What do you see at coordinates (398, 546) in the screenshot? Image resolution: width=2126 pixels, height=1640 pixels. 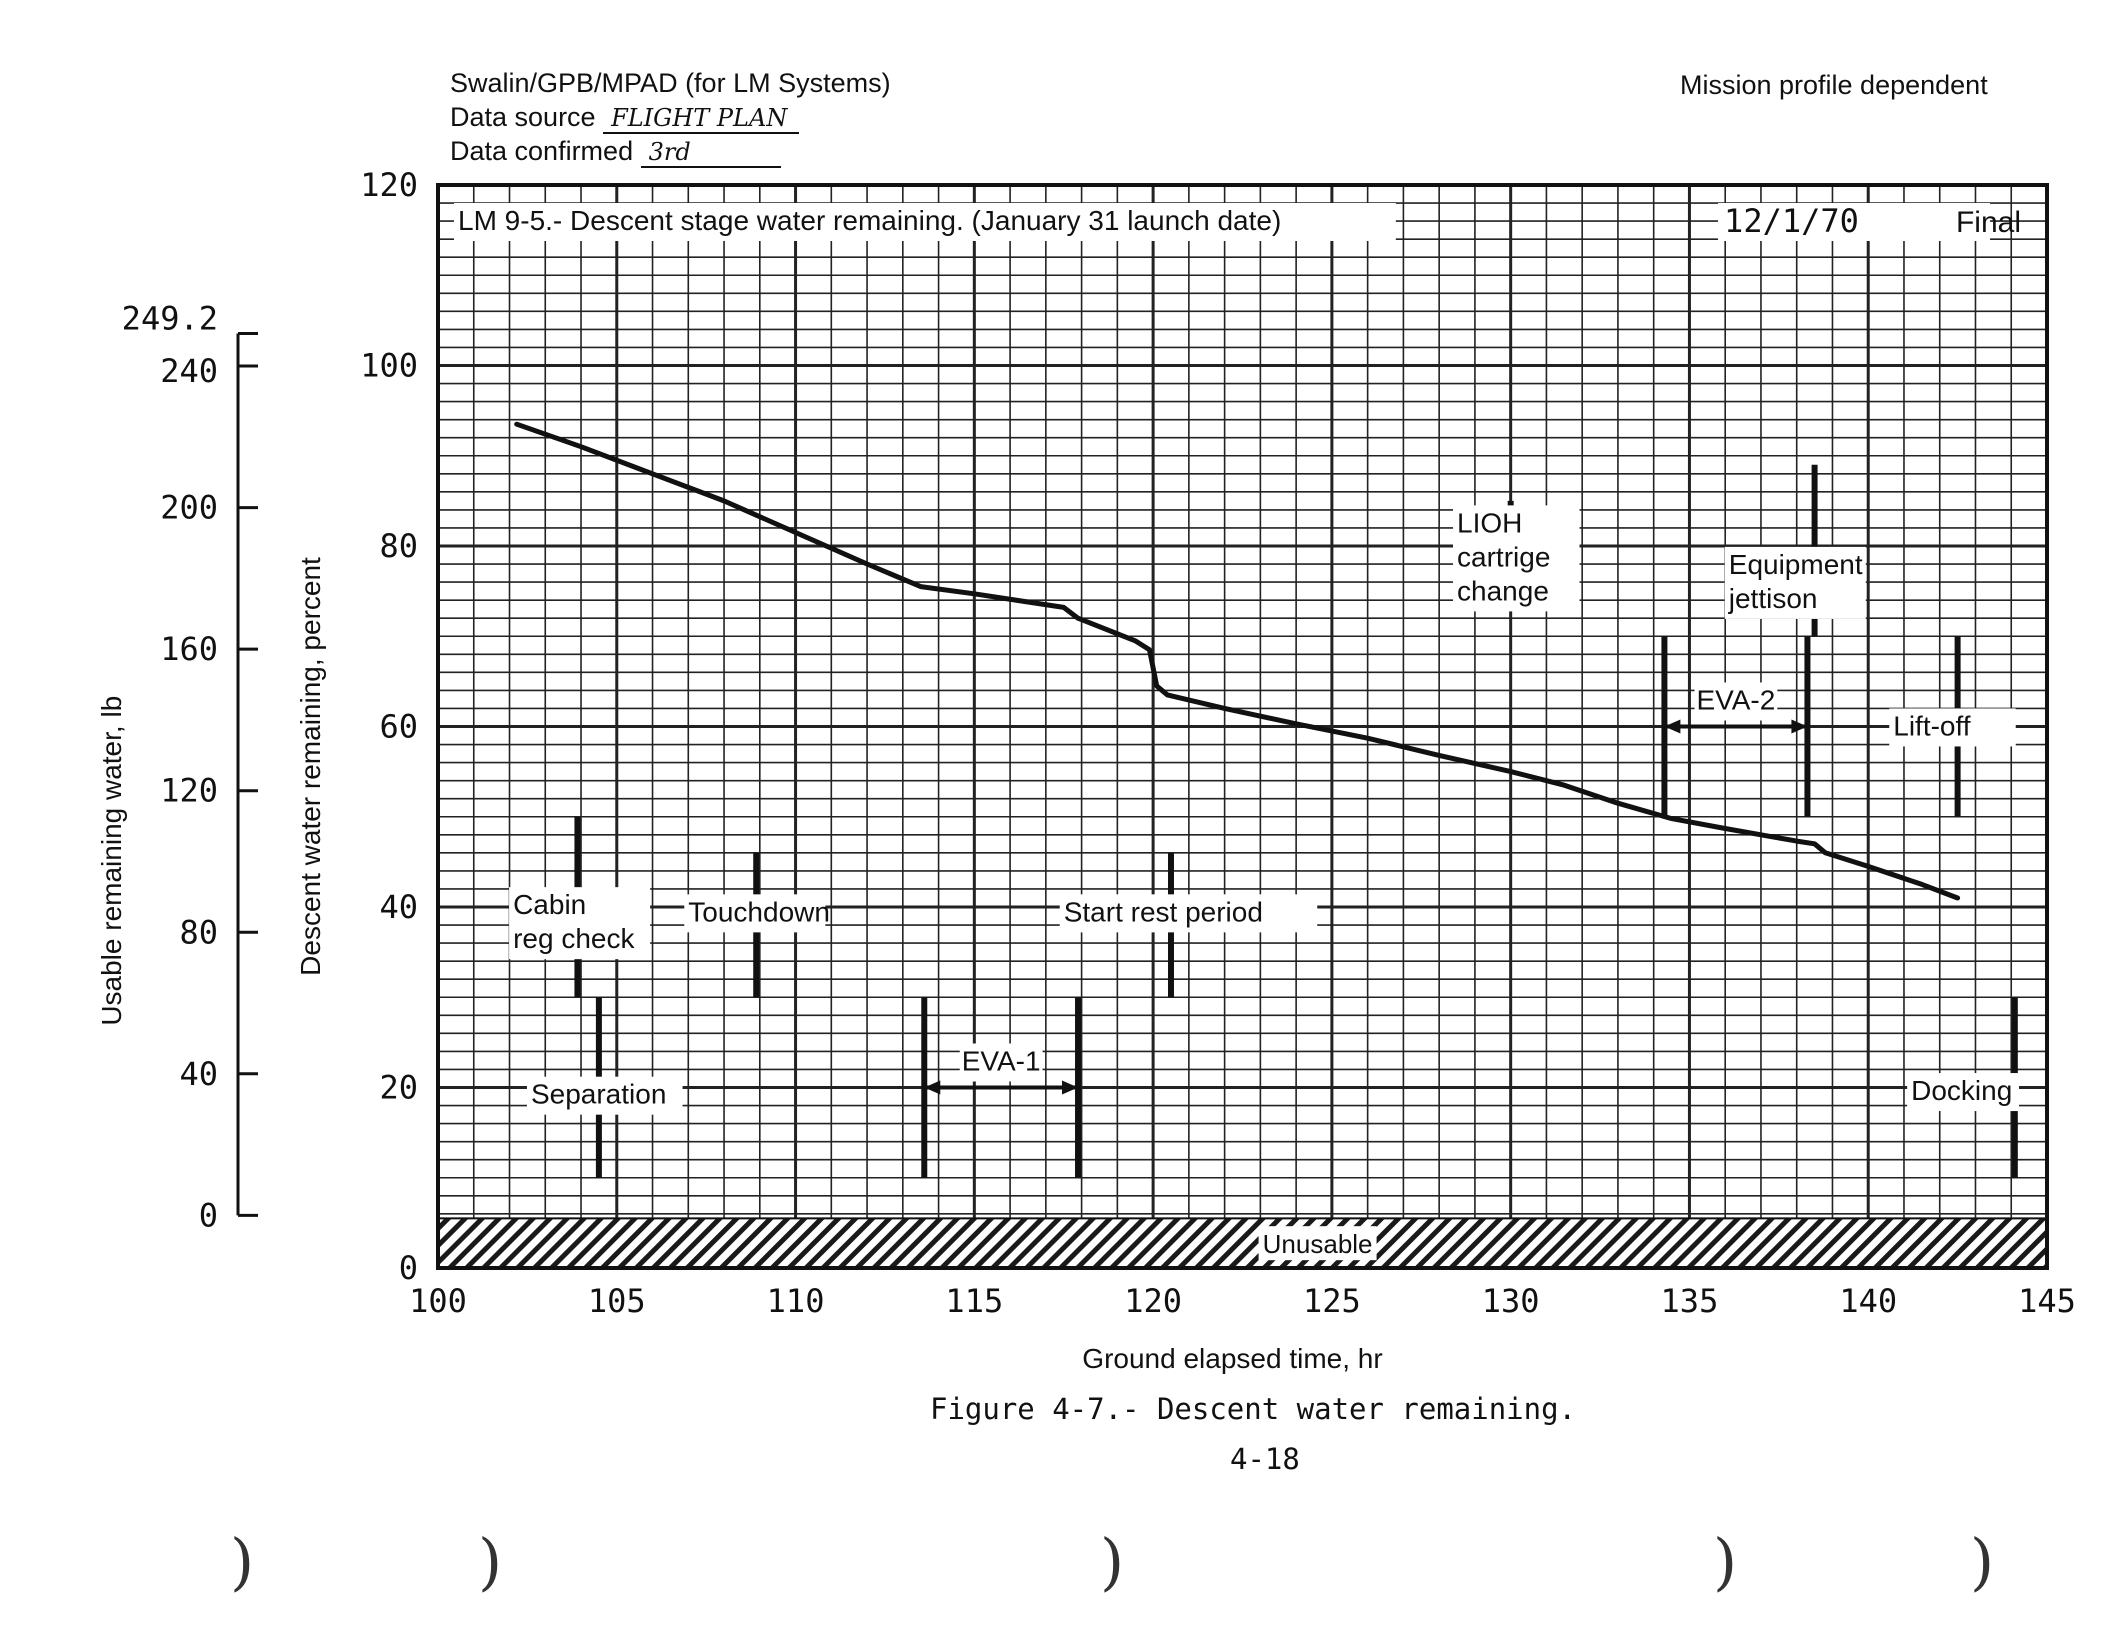 I see `y-tick-label: 80` at bounding box center [398, 546].